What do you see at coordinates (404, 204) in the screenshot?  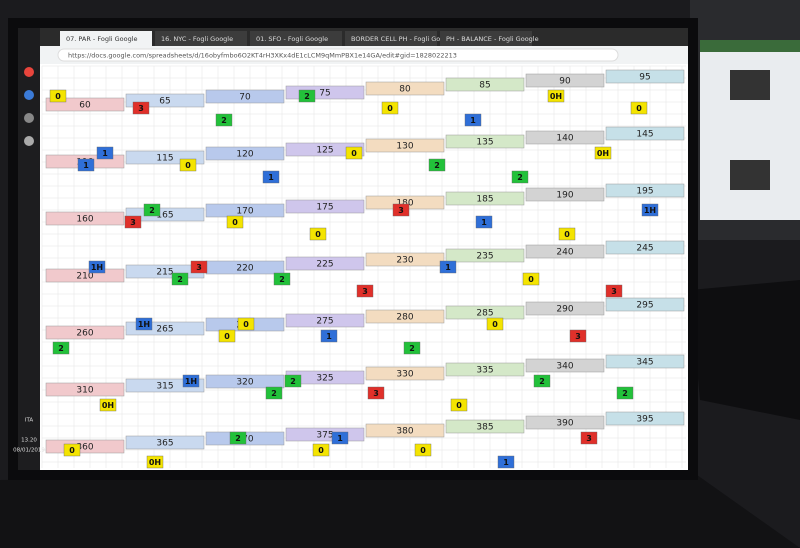 I see `band-label: 180` at bounding box center [404, 204].